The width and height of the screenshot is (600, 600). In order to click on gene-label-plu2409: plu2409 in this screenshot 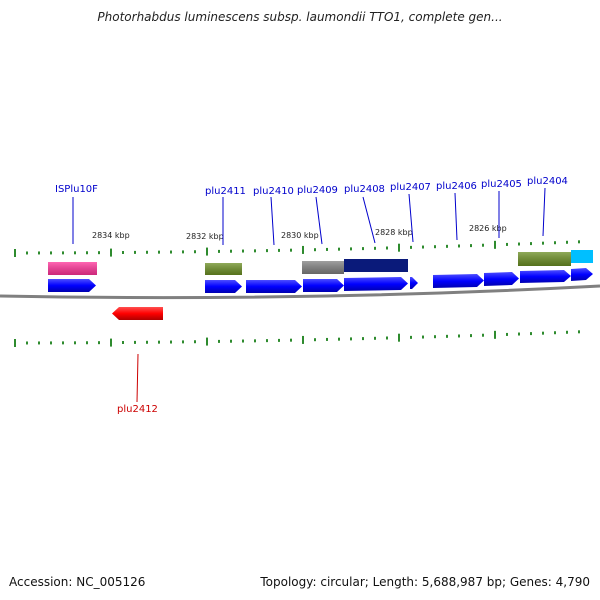, I will do `click(317, 190)`.